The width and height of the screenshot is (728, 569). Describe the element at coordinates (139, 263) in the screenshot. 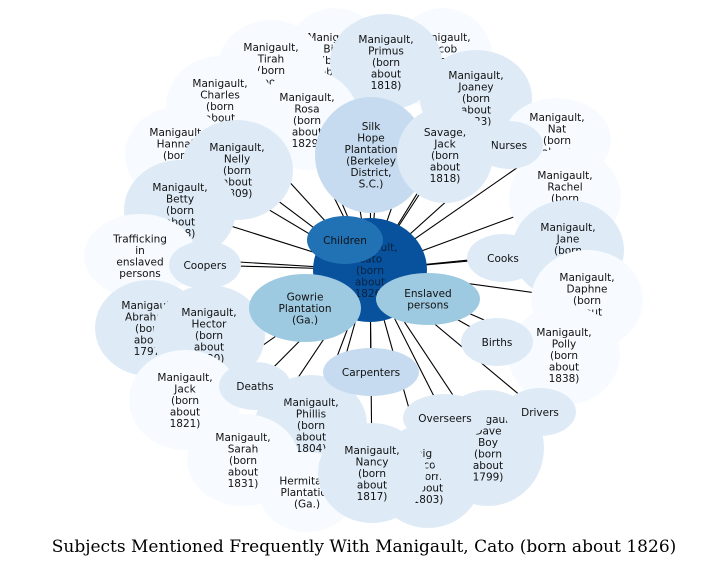

I see `trafficking-label-line: enslaved` at that location.